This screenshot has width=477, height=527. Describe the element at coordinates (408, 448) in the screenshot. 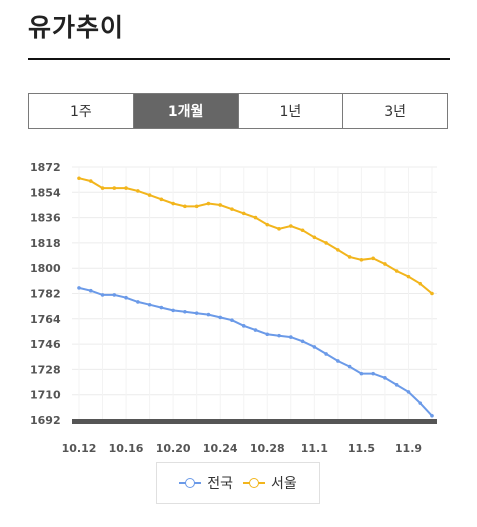

I see `x-tick-label: 11.9` at that location.